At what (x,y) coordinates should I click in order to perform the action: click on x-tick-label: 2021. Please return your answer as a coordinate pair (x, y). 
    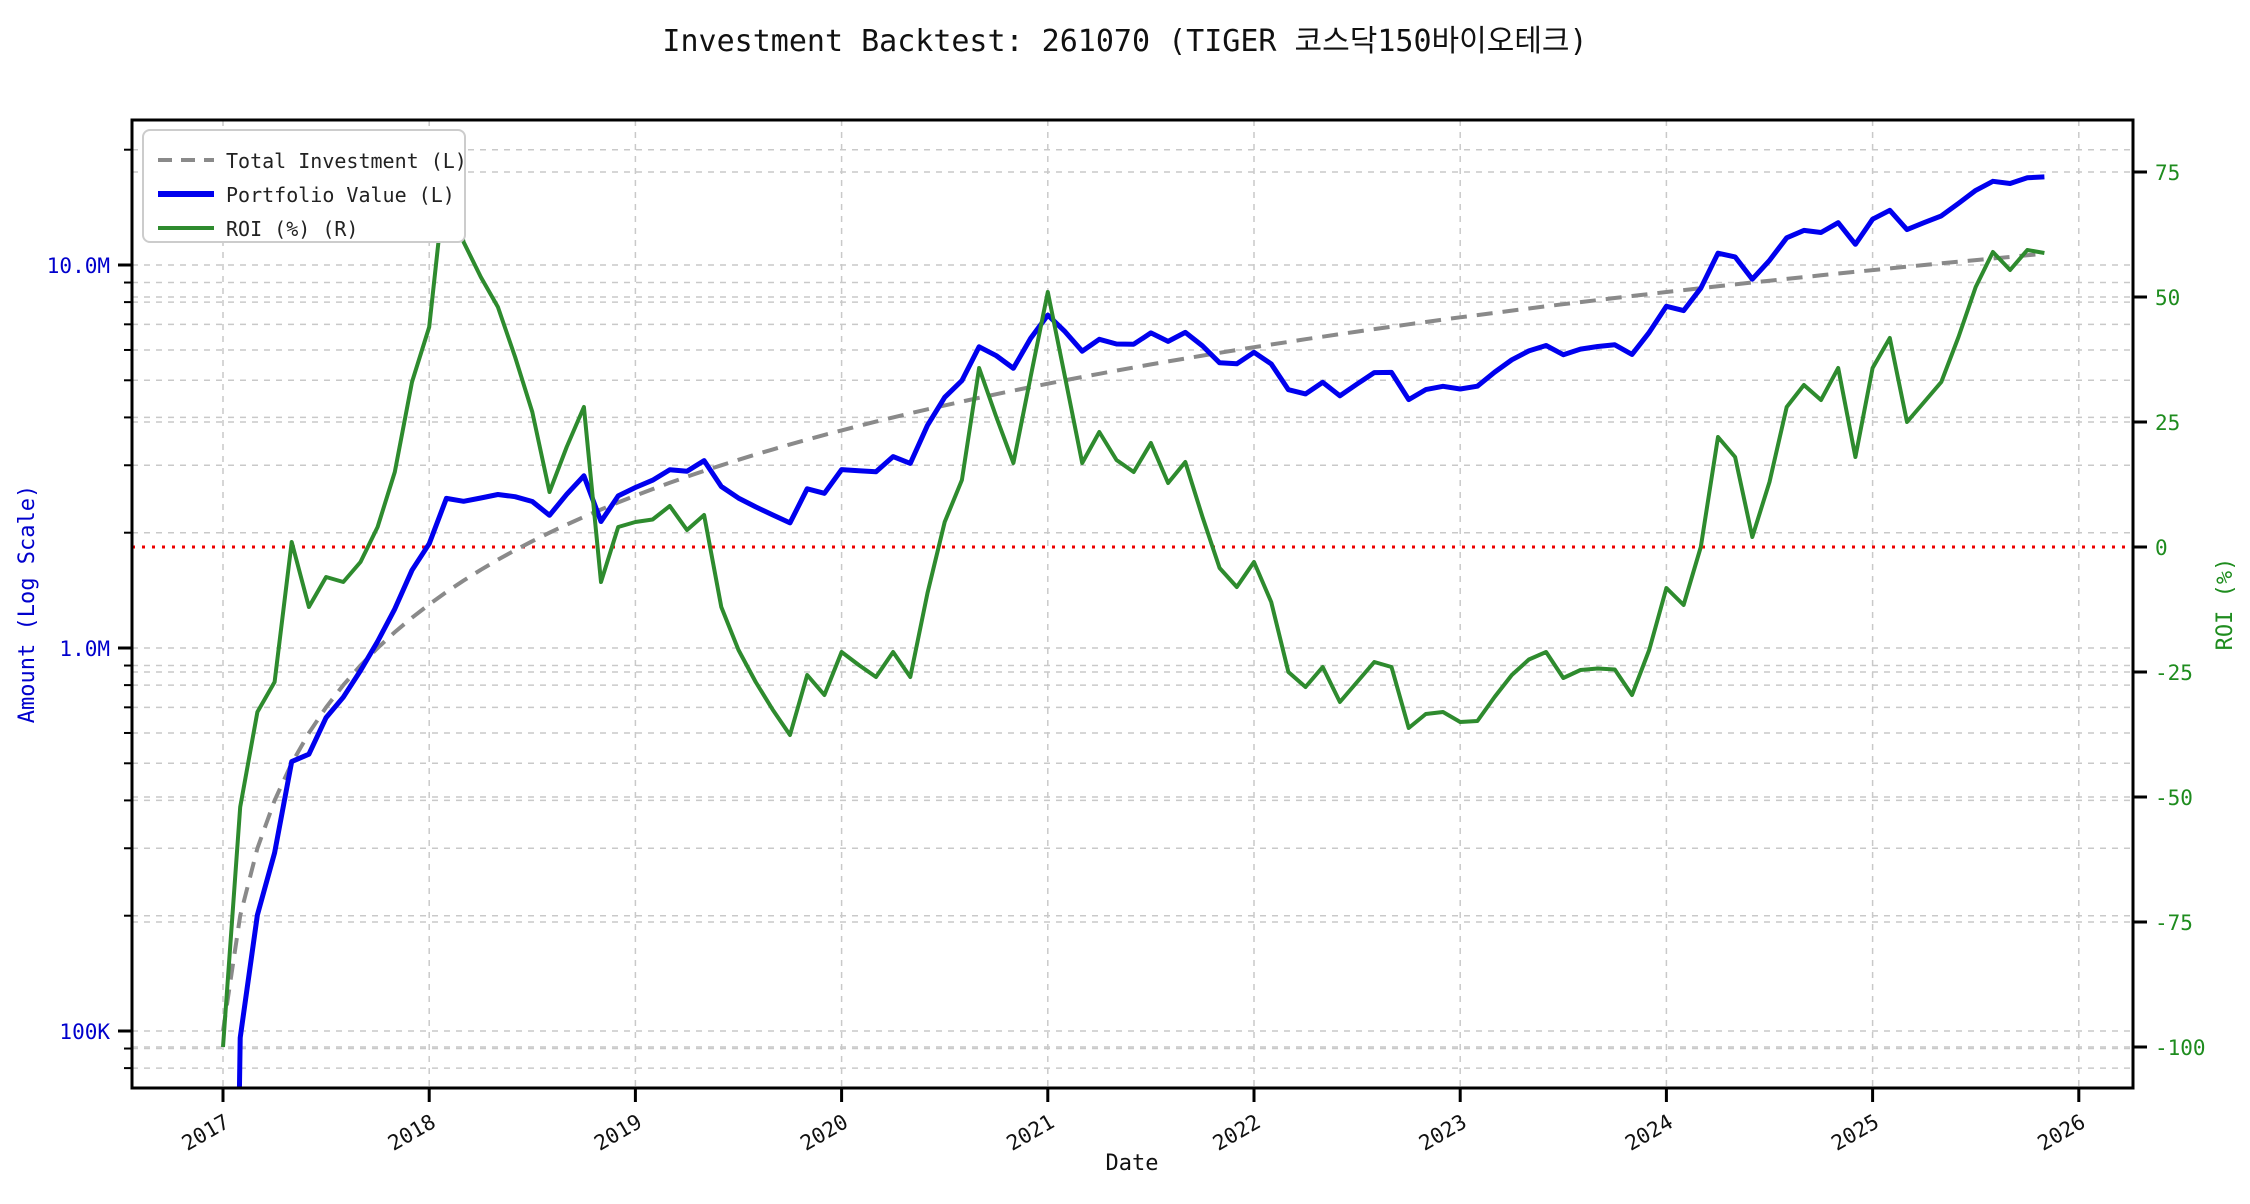
    Looking at the image, I should click on (1030, 1133).